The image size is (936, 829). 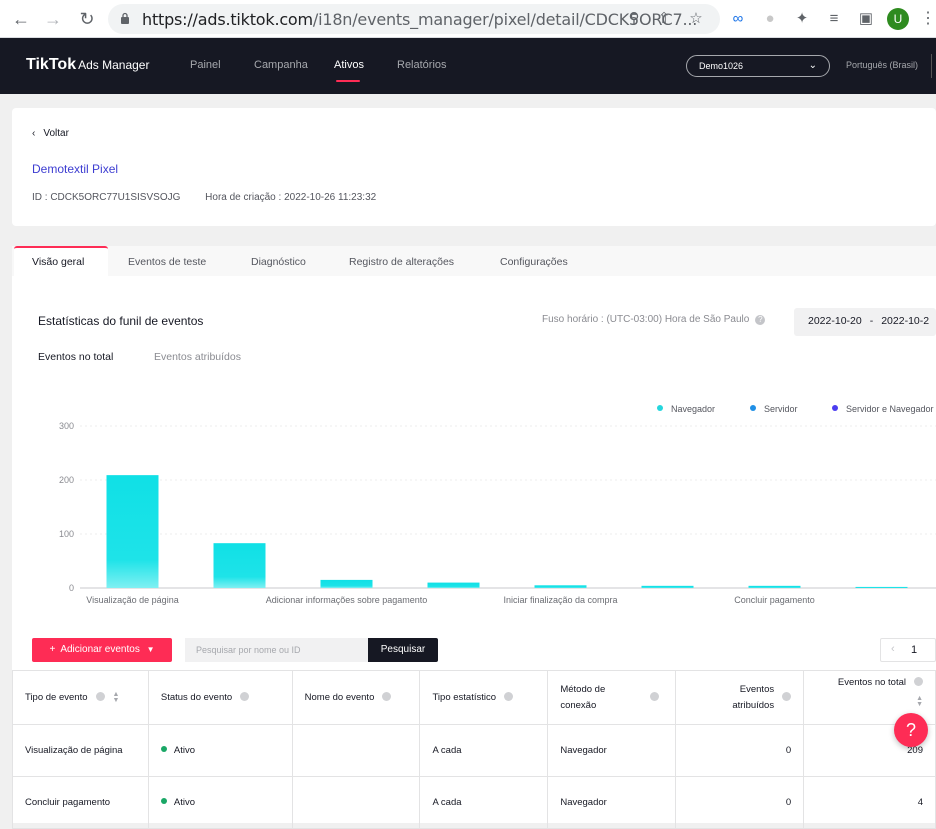 I want to click on cell-event-type: Visualização de página, so click(x=80, y=750).